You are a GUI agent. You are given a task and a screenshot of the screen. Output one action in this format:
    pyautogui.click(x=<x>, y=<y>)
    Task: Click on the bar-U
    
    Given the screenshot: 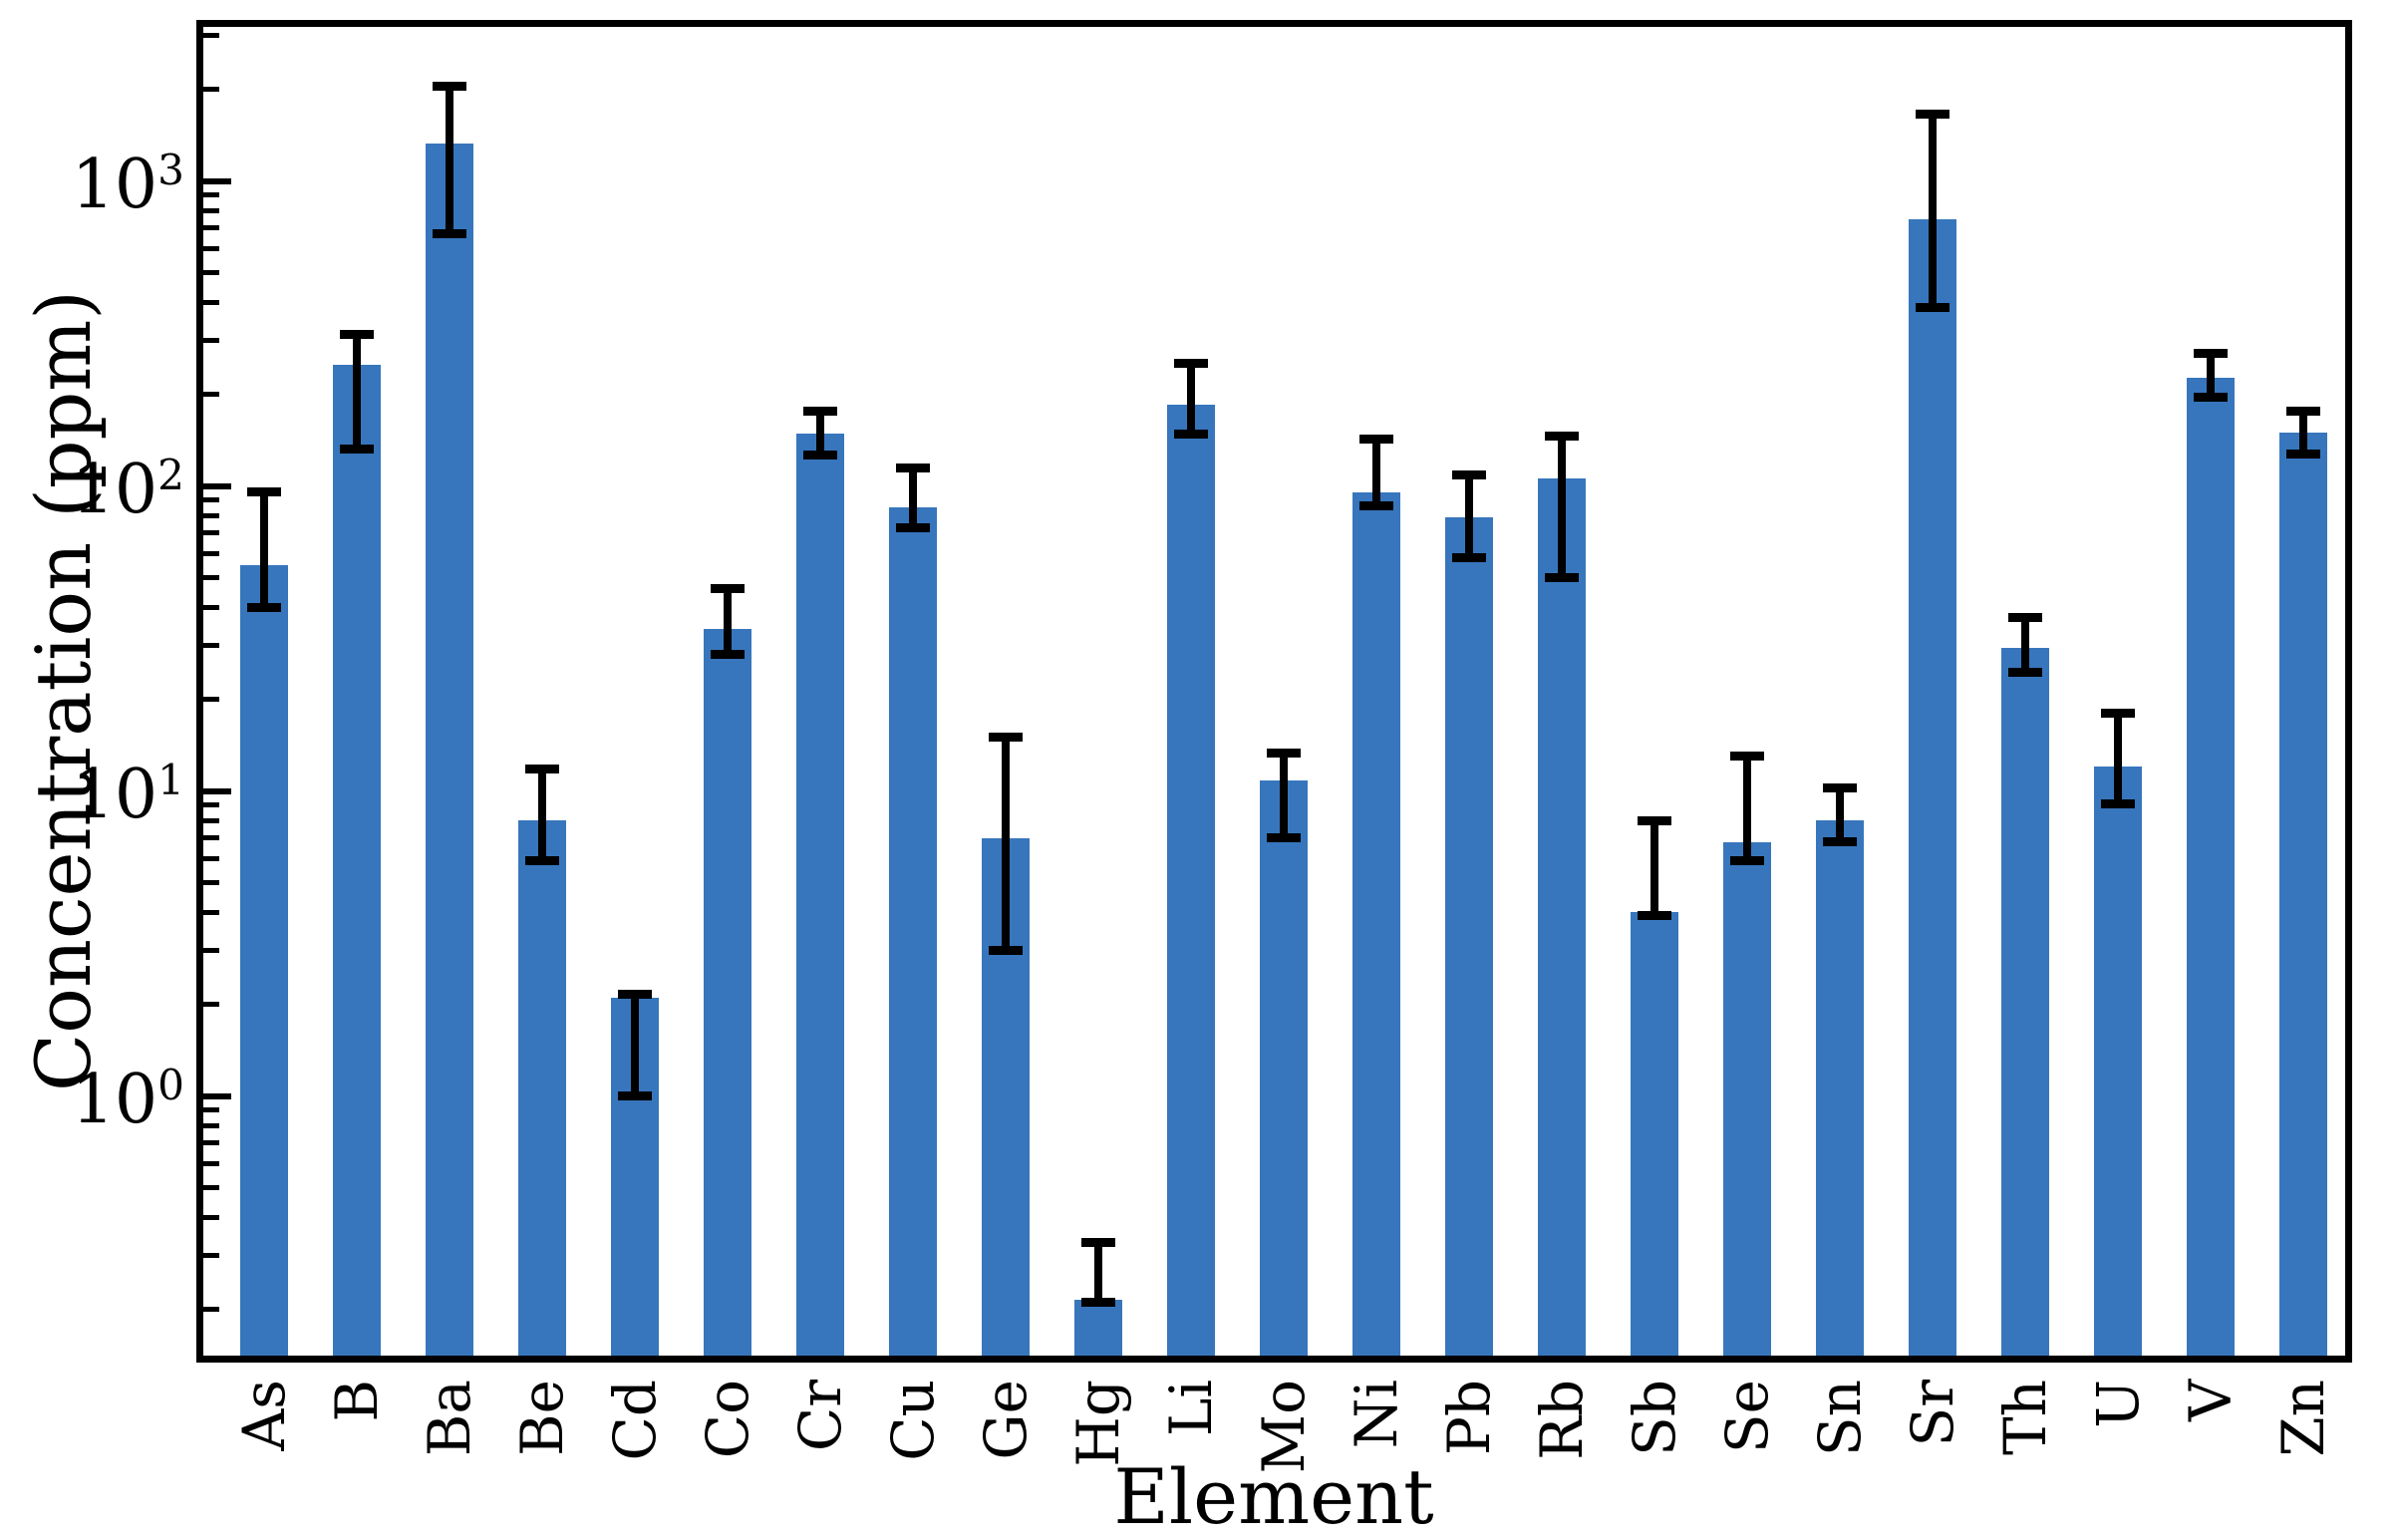 What is the action you would take?
    pyautogui.click(x=2118, y=1062)
    